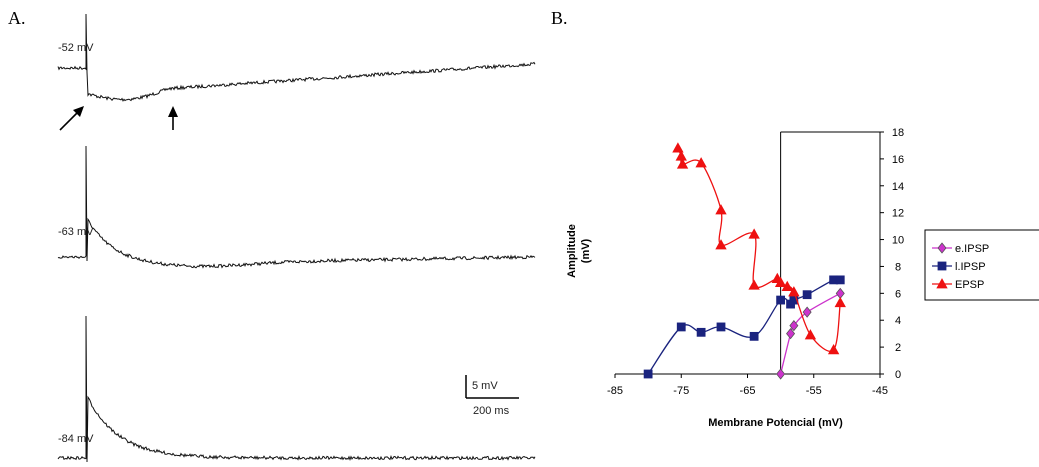 This screenshot has height=467, width=1039. What do you see at coordinates (898, 294) in the screenshot?
I see `y-tick-label: 6` at bounding box center [898, 294].